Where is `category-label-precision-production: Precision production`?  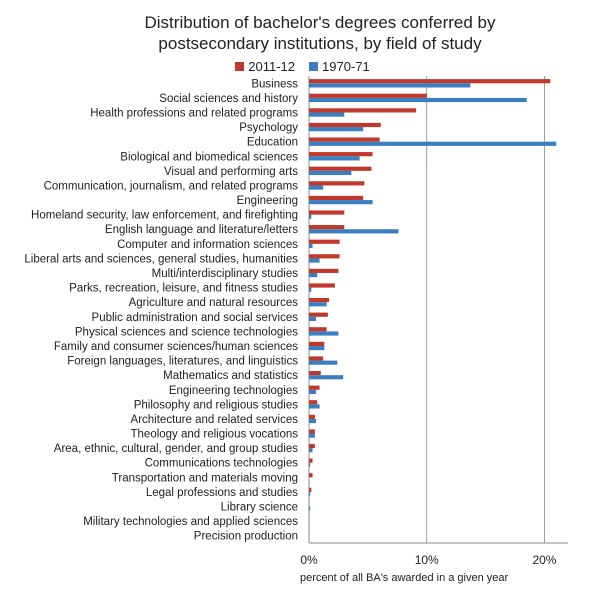
category-label-precision-production: Precision production is located at coordinates (246, 537).